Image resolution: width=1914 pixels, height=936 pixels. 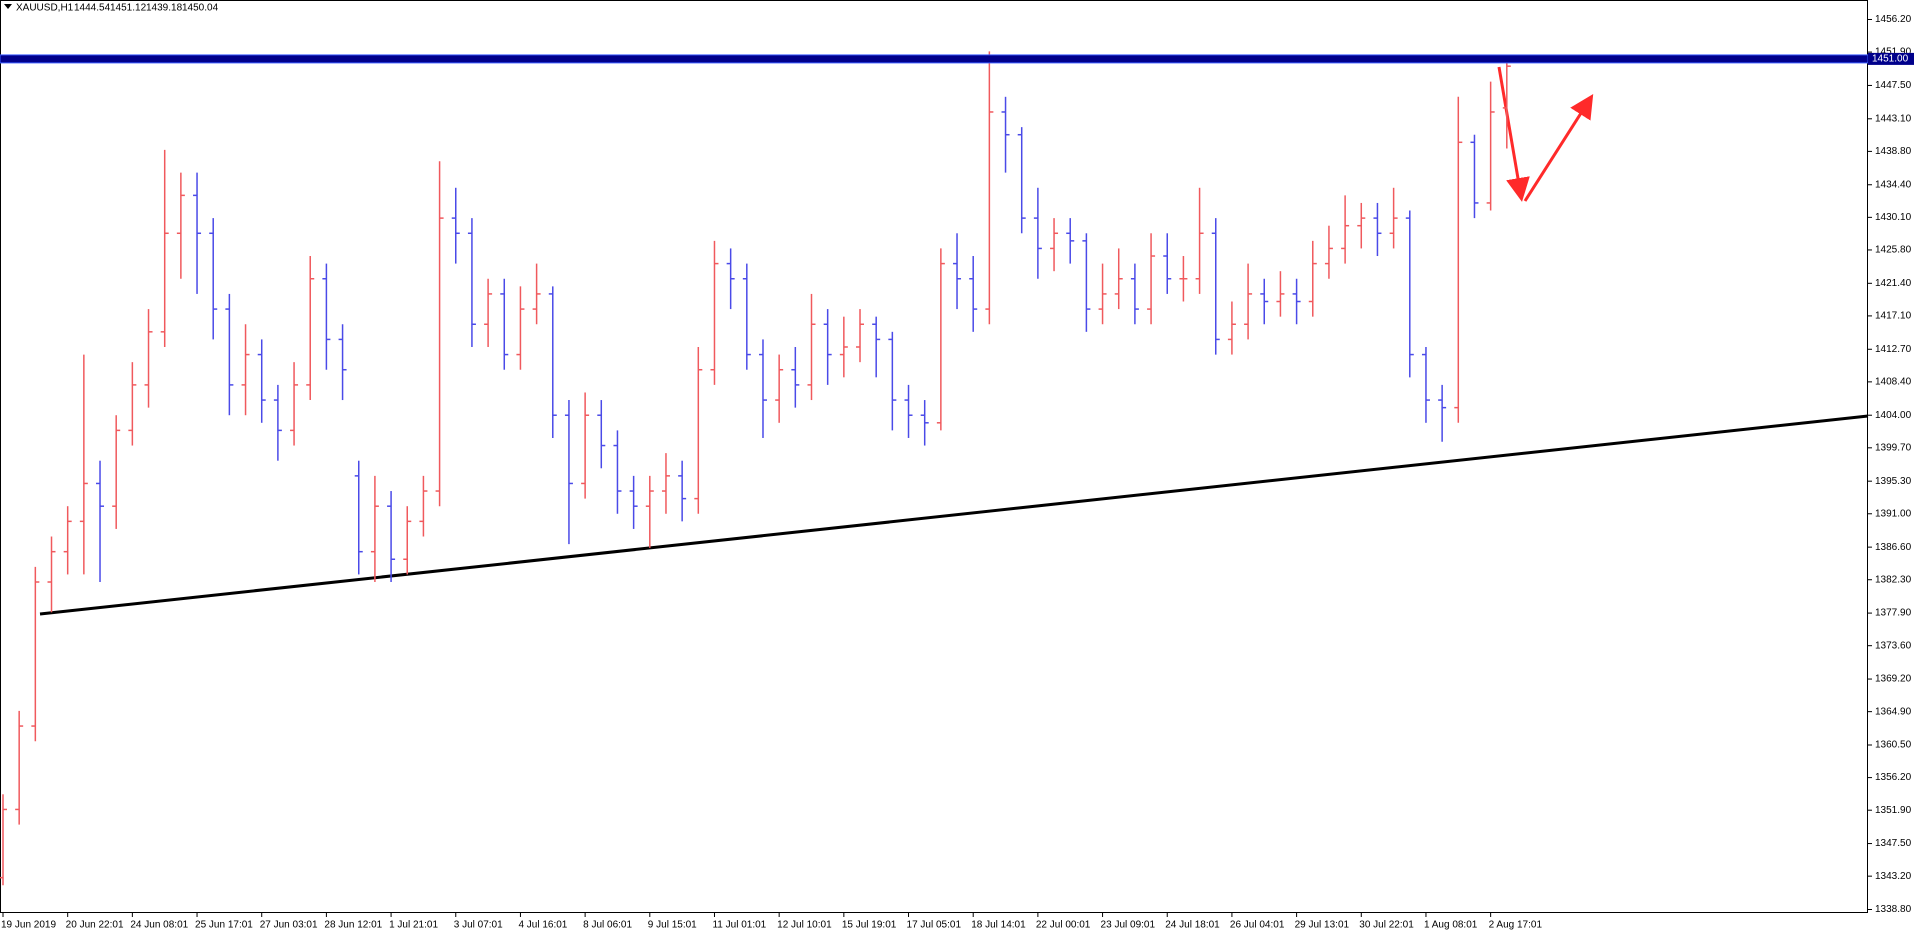 What do you see at coordinates (934, 925) in the screenshot?
I see `x-tick-label: 17 Jul 05:01` at bounding box center [934, 925].